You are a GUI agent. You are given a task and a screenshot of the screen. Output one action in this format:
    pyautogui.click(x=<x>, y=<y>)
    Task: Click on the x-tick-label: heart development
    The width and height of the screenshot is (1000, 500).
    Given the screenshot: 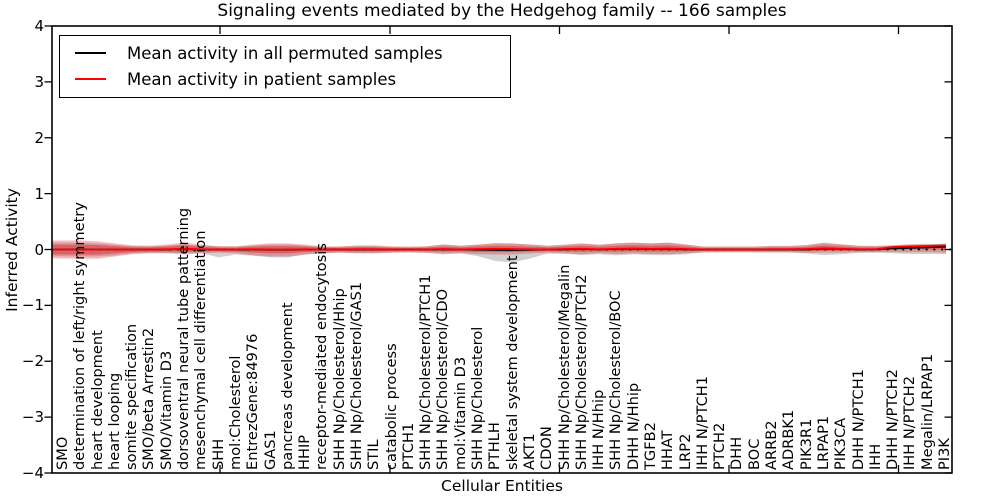 What is the action you would take?
    pyautogui.click(x=97, y=400)
    